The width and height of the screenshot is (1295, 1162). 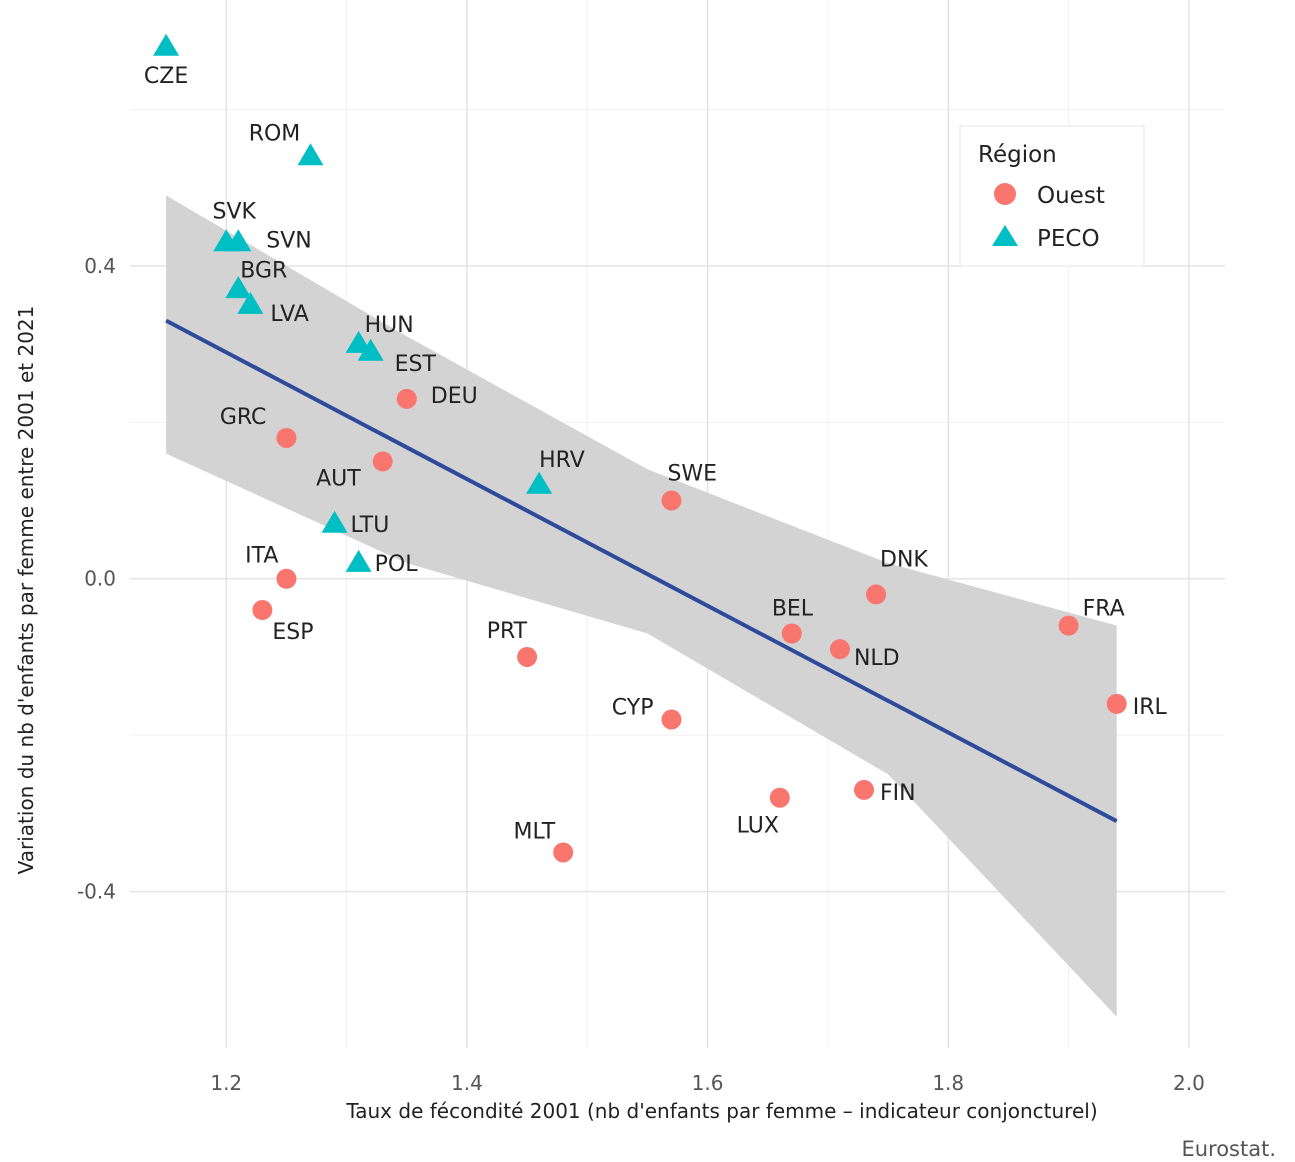 What do you see at coordinates (507, 631) in the screenshot?
I see `label-prt: PRT` at bounding box center [507, 631].